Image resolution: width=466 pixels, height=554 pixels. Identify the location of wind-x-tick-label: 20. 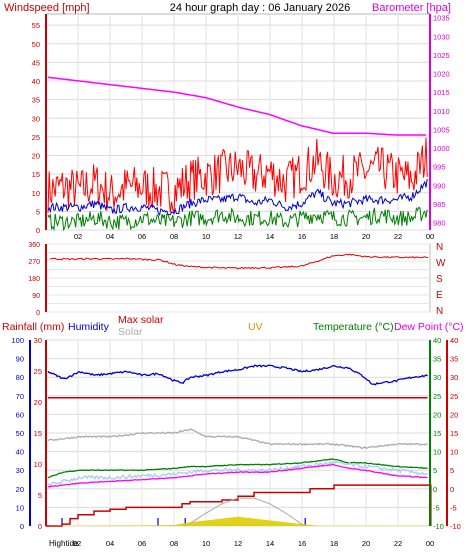
(366, 236).